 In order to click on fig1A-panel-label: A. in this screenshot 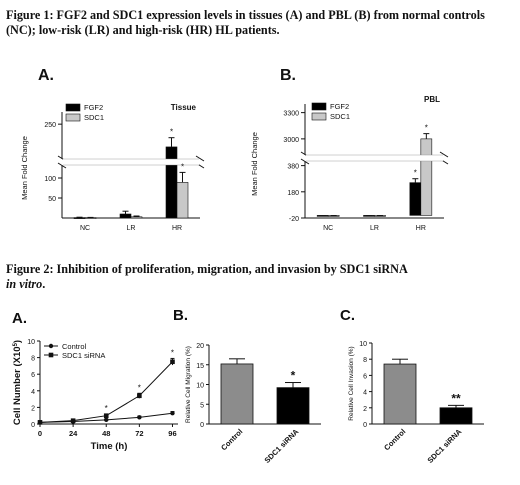, I will do `click(46, 75)`.